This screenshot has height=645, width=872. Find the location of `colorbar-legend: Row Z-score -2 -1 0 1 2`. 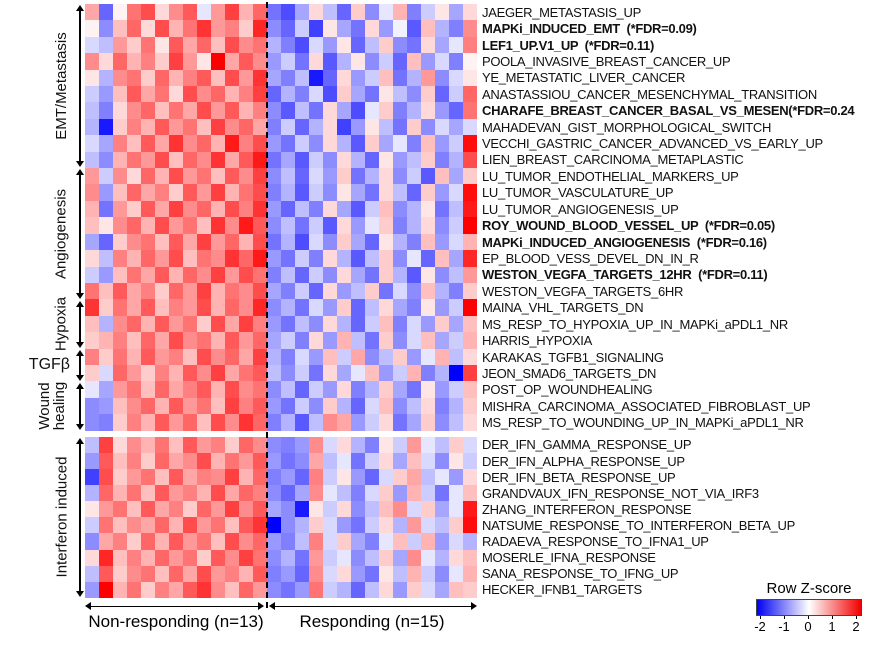

colorbar-legend: Row Z-score -2 -1 0 1 2 is located at coordinates (806, 607).